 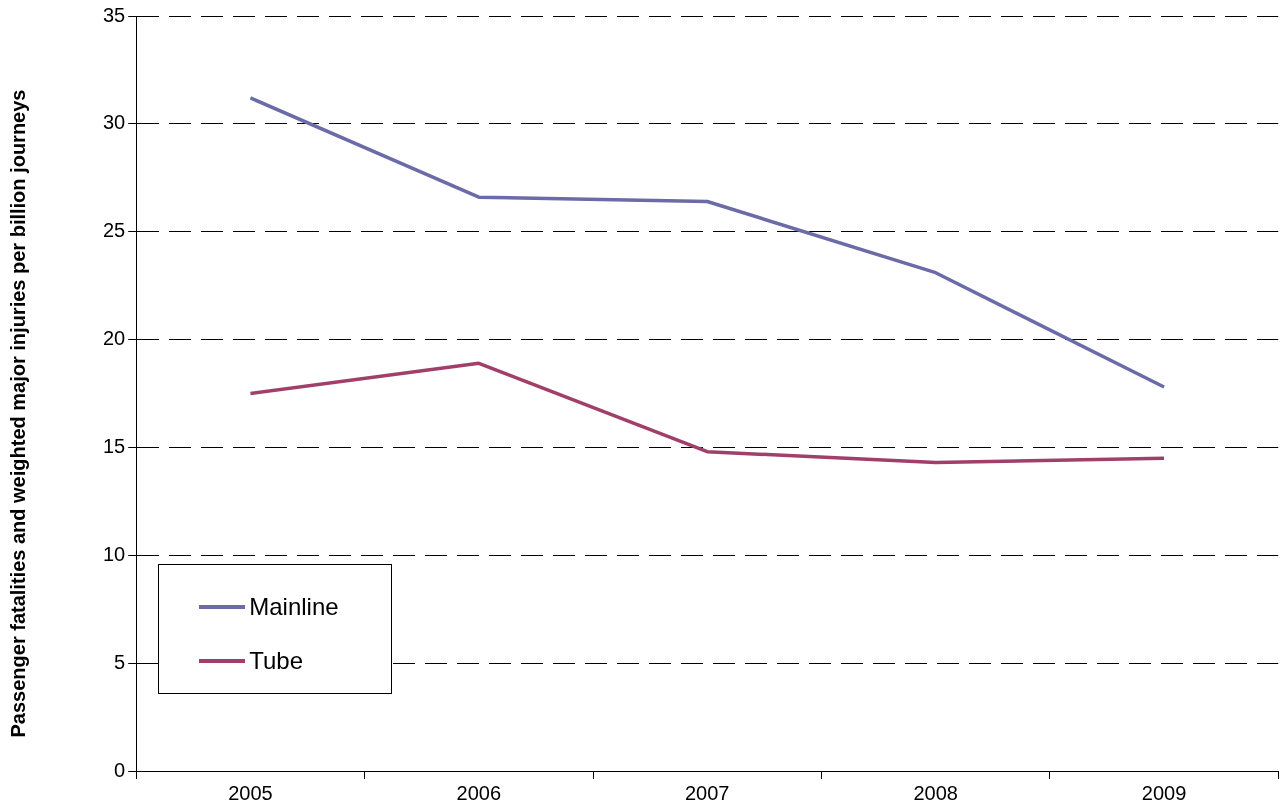 What do you see at coordinates (120, 661) in the screenshot?
I see `y-tick-label: 5` at bounding box center [120, 661].